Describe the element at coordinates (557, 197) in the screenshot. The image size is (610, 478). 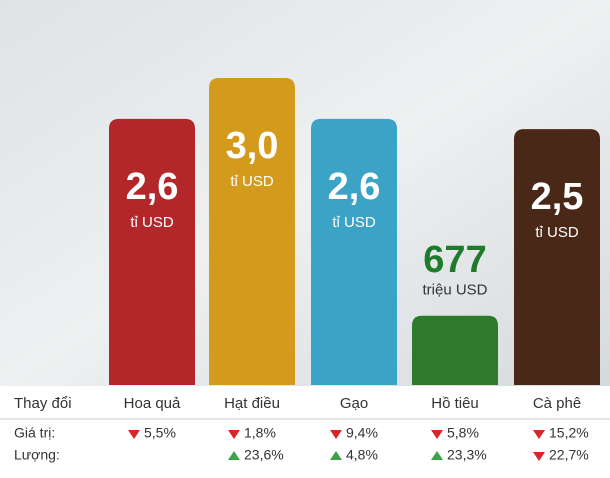
I see `value-label: 2,5` at that location.